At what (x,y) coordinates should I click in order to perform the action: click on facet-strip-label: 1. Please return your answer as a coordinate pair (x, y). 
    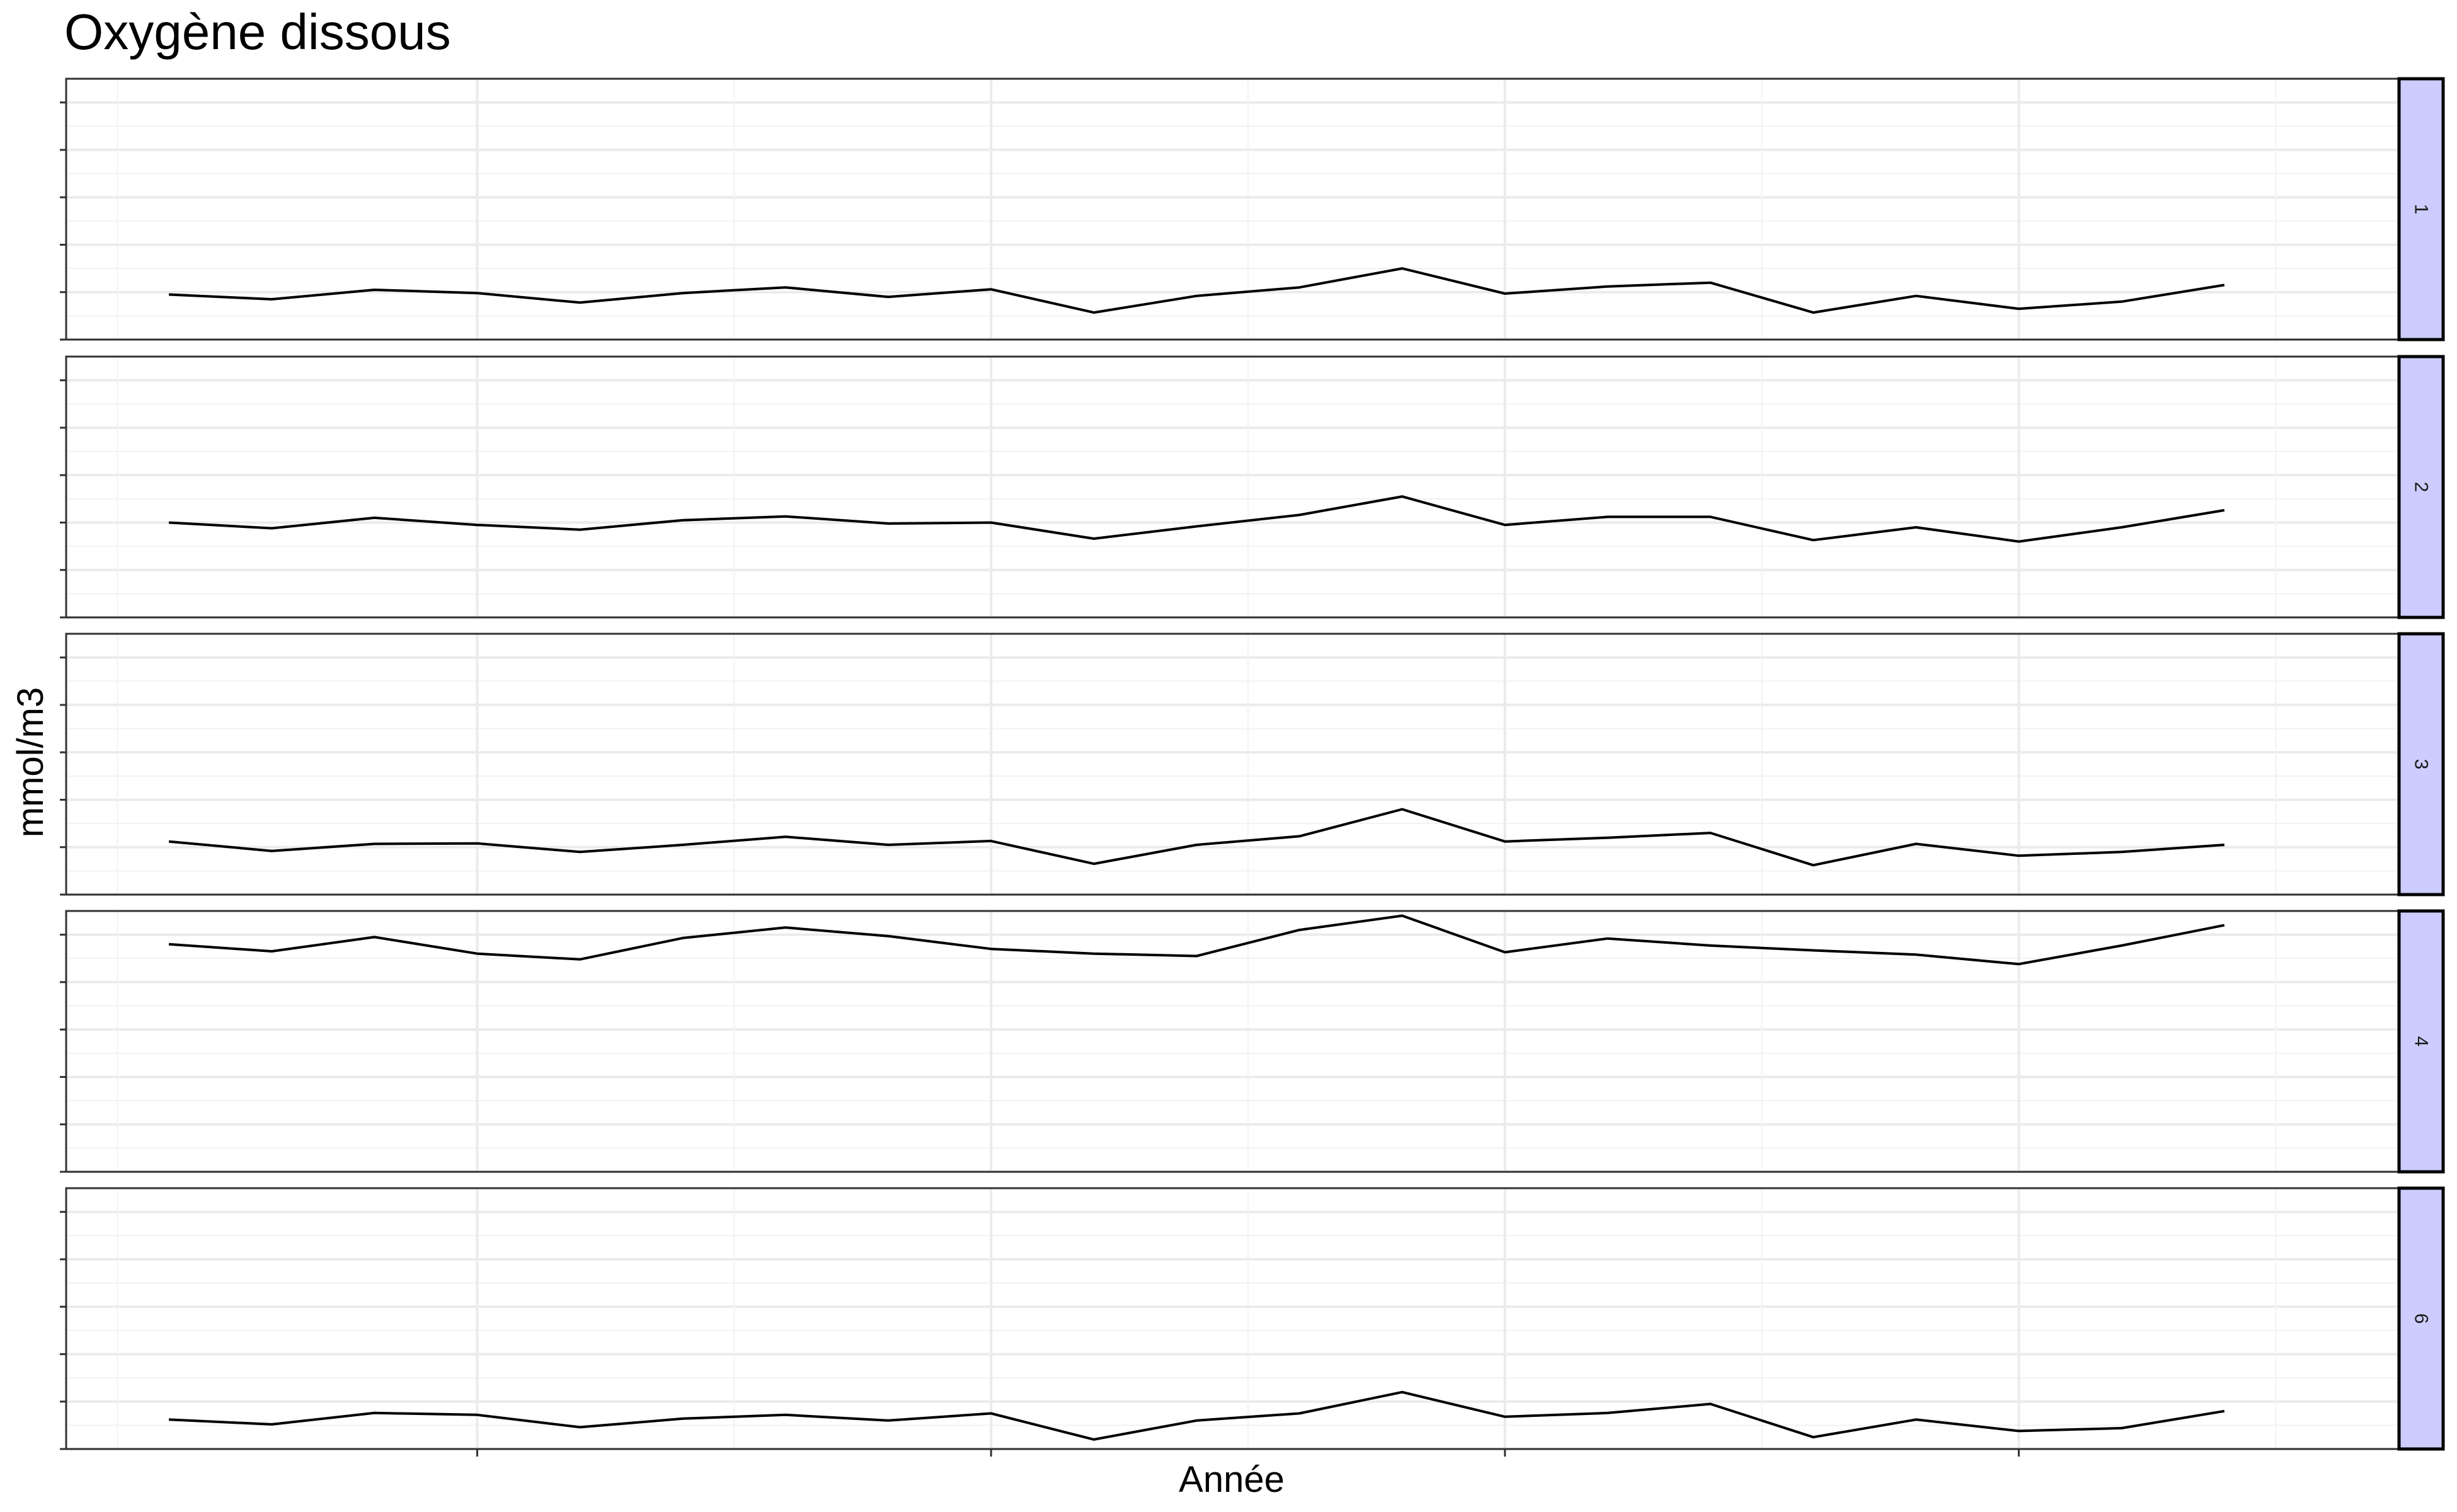
    Looking at the image, I should click on (2421, 209).